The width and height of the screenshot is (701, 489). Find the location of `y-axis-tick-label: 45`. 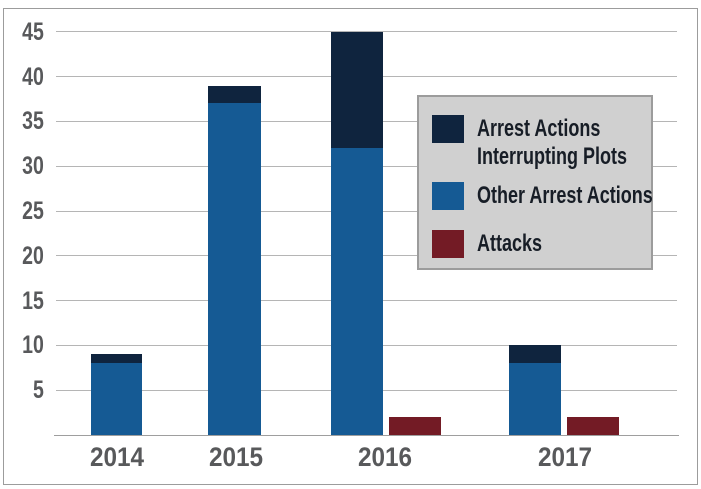

y-axis-tick-label: 45 is located at coordinates (22, 32).